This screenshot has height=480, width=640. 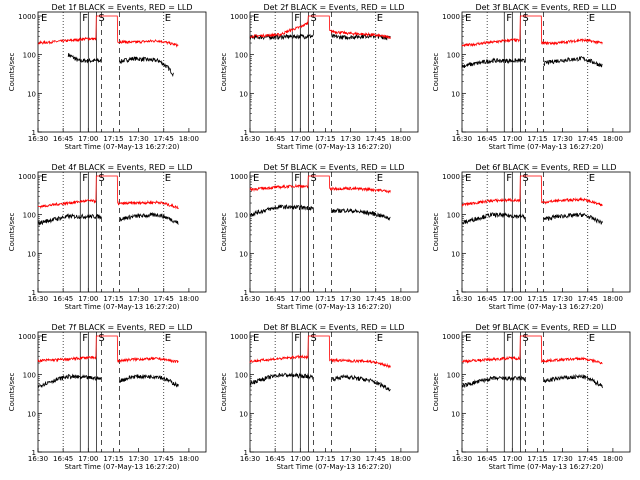 What do you see at coordinates (333, 7) in the screenshot?
I see `panel-title: Det 2f BLACK = Events, RED = LLD` at bounding box center [333, 7].